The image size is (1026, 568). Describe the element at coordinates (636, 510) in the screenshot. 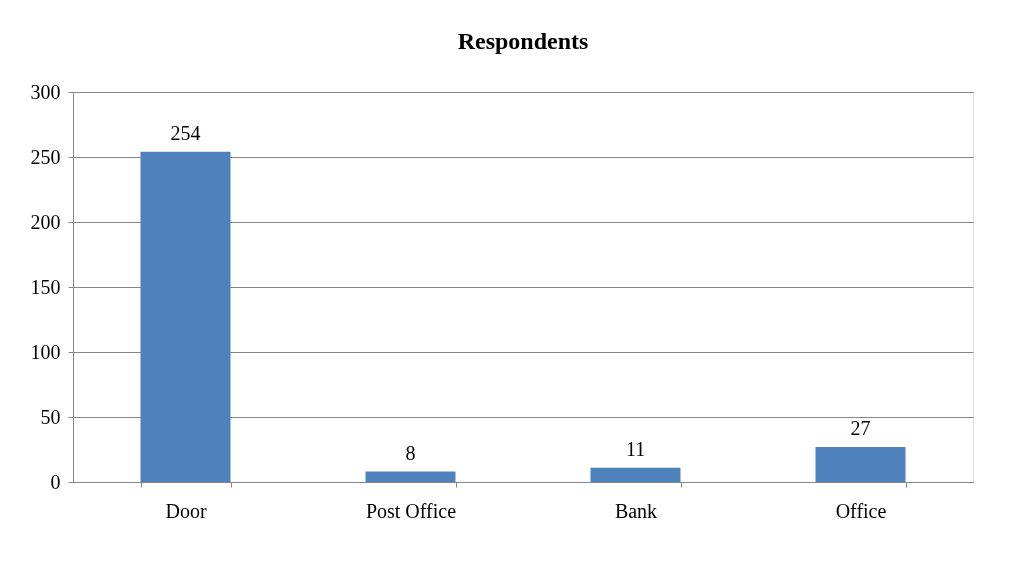

I see `x-tick-label: Bank` at that location.